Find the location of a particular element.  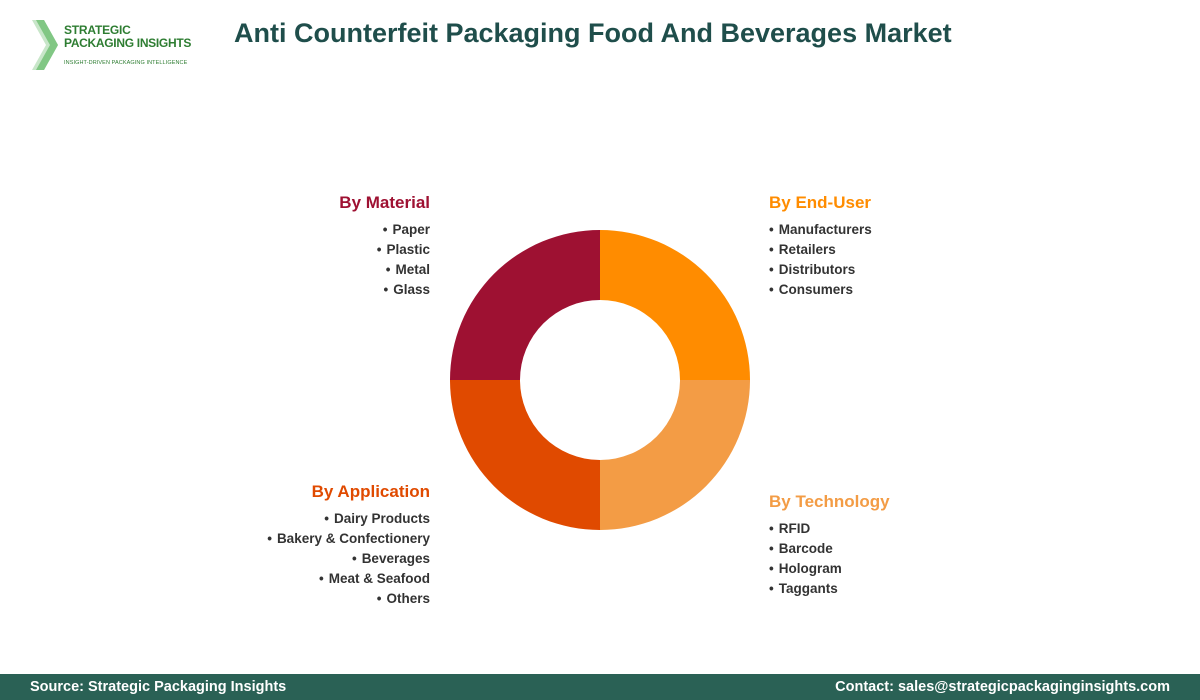

donut-segment-material is located at coordinates (525, 305).